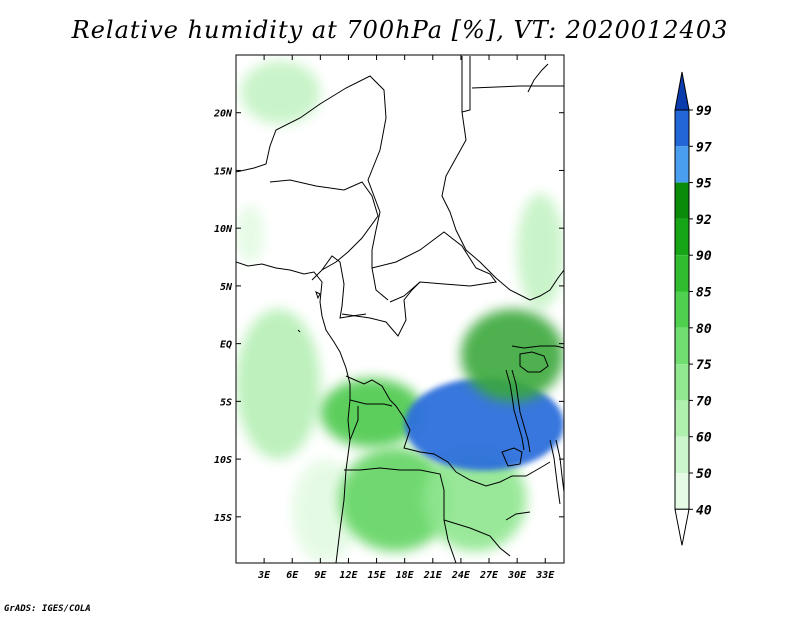 The image size is (800, 618). What do you see at coordinates (704, 474) in the screenshot?
I see `colorbar-label: 50` at bounding box center [704, 474].